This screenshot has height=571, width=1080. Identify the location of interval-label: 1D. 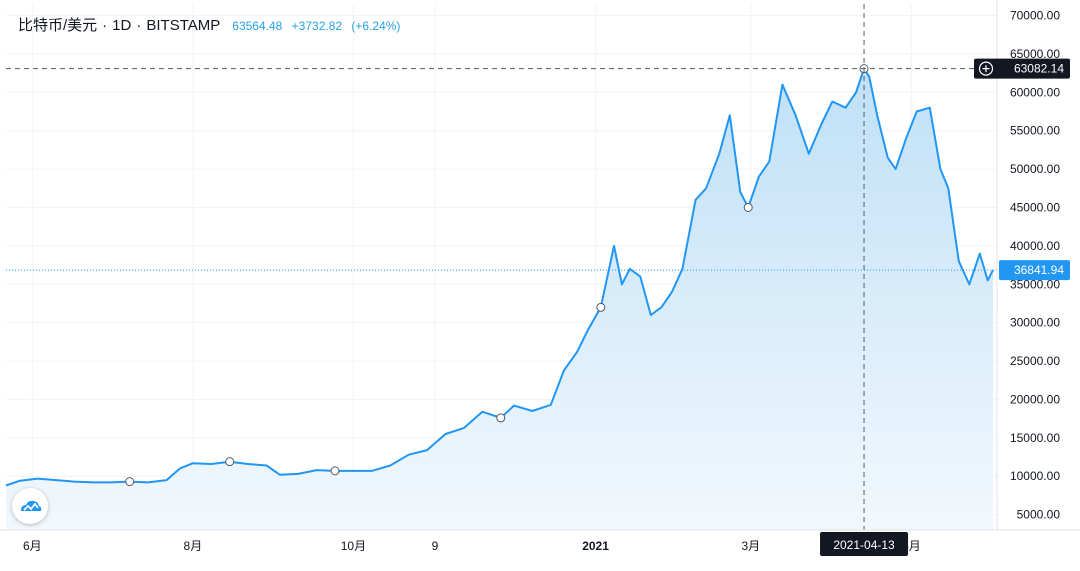
(122, 25).